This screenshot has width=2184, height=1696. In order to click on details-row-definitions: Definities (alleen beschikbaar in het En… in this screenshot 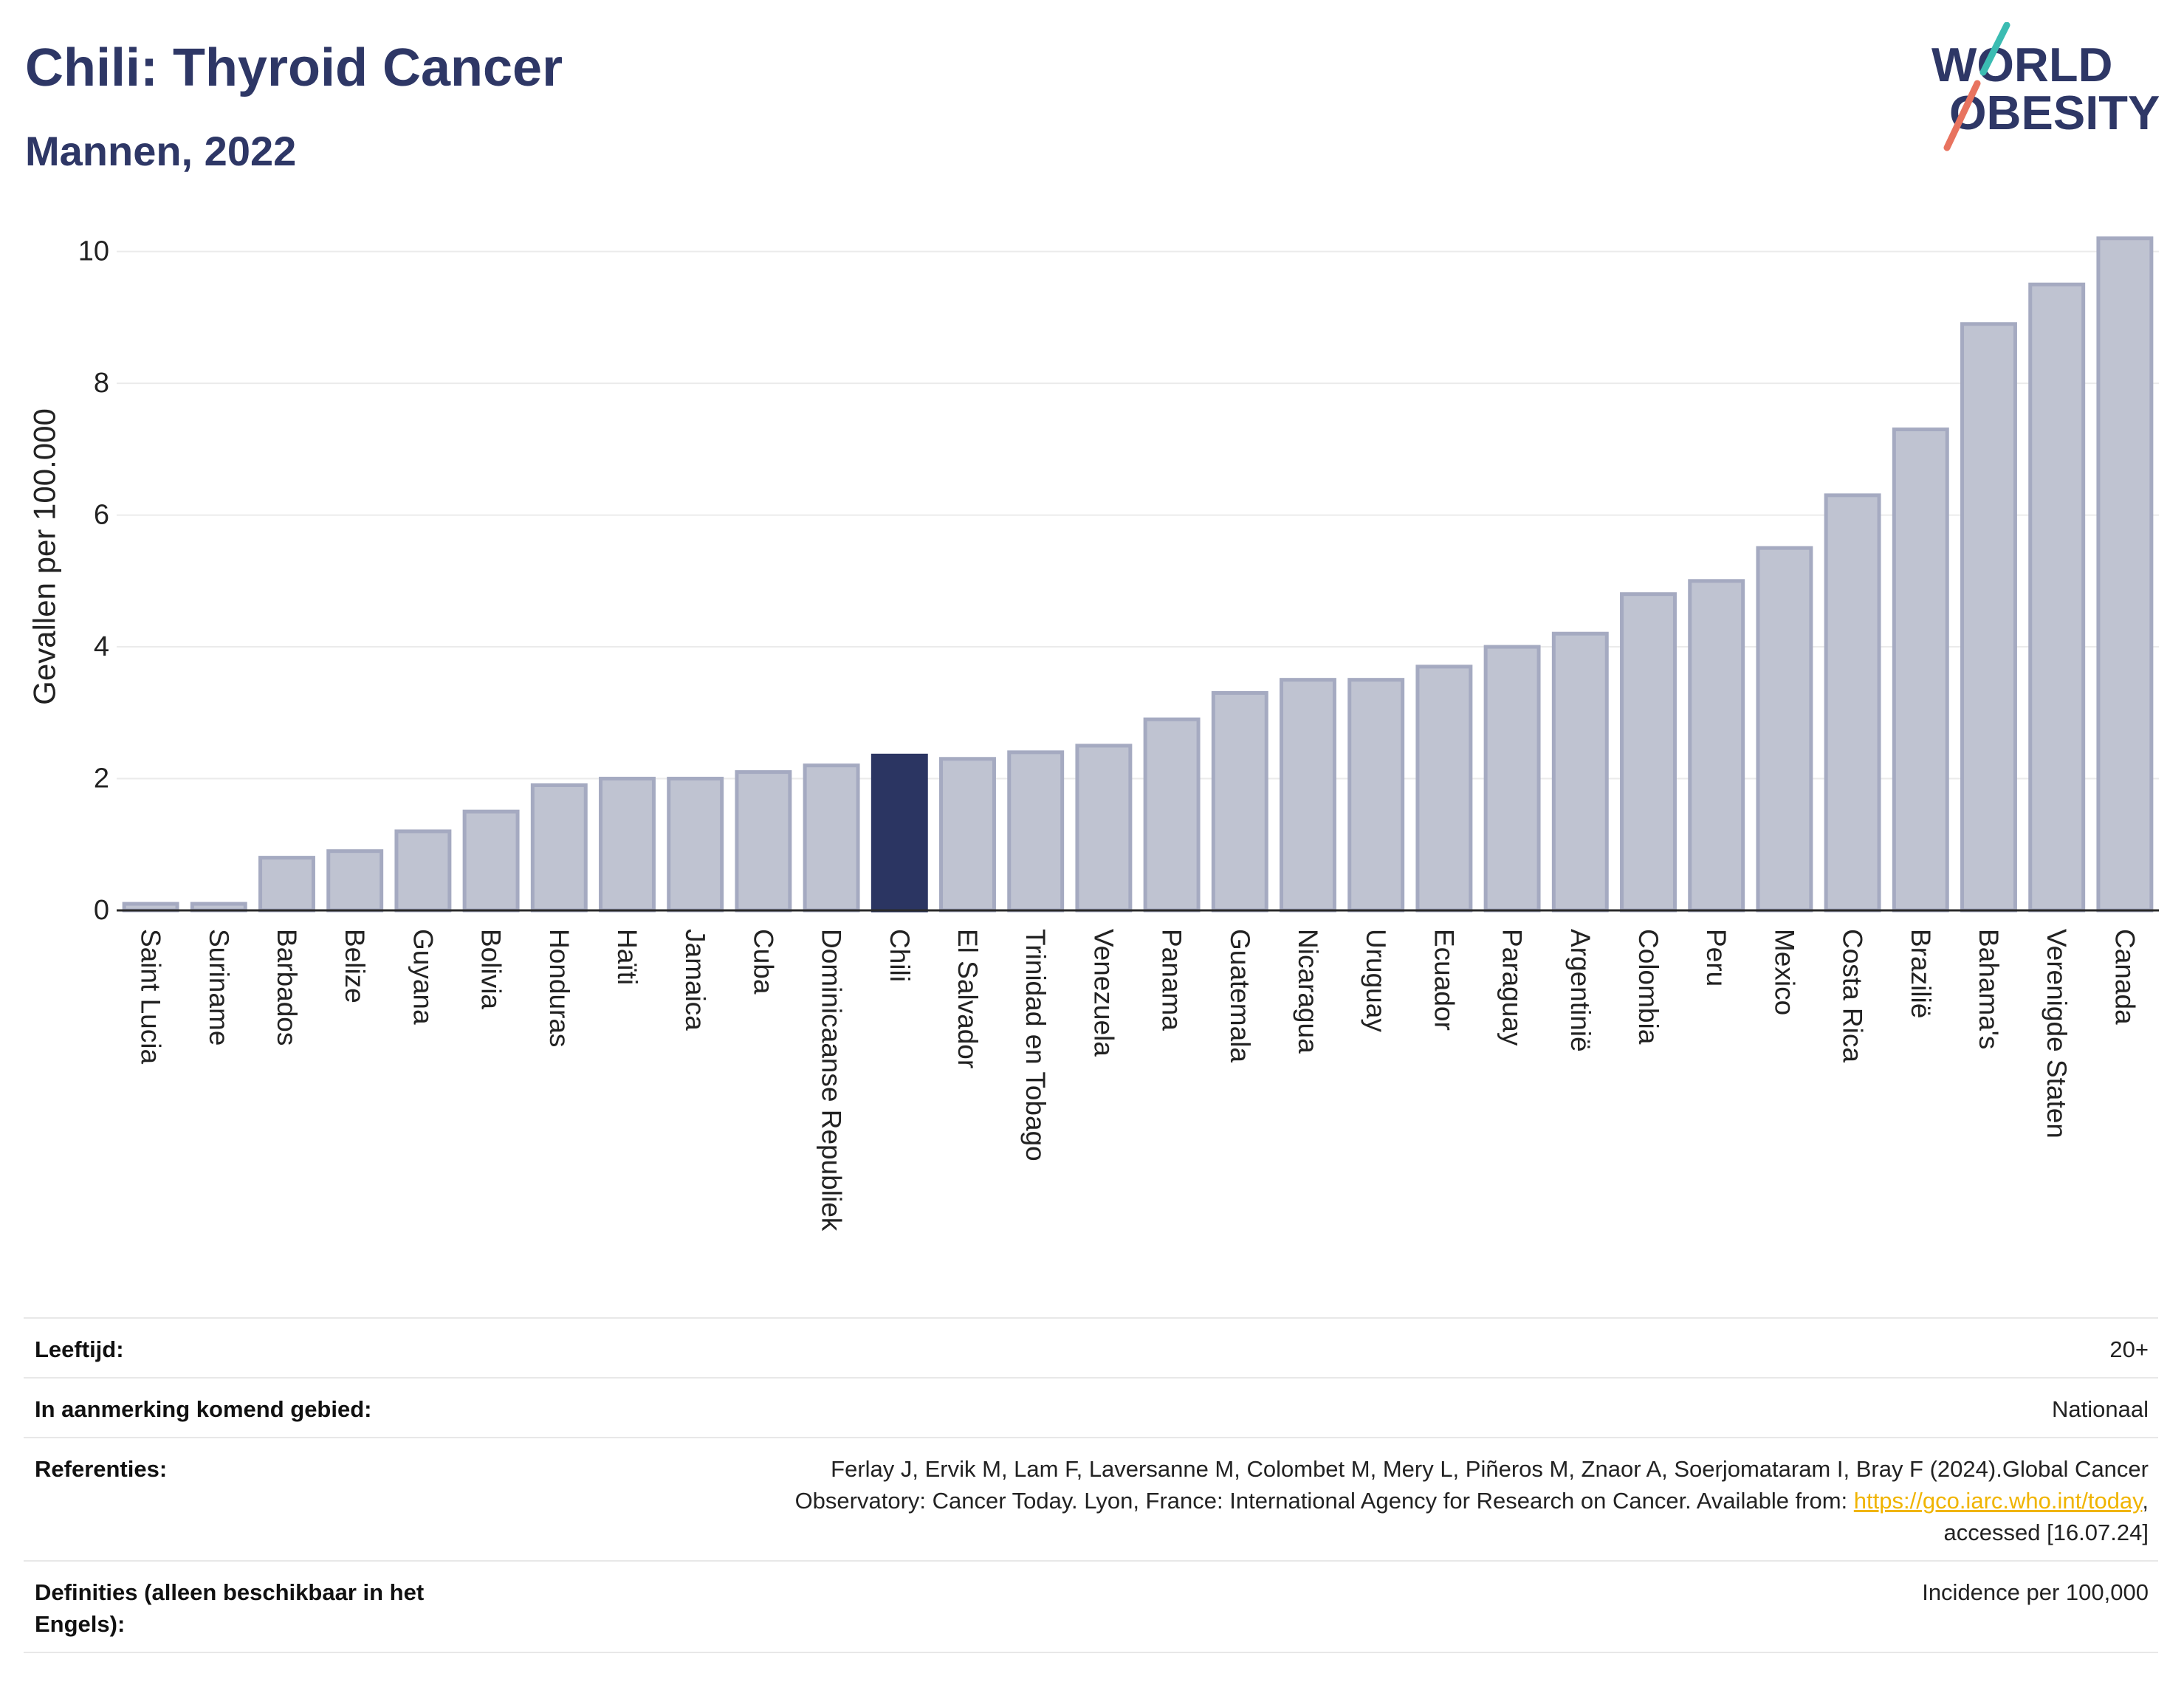, I will do `click(1091, 1606)`.